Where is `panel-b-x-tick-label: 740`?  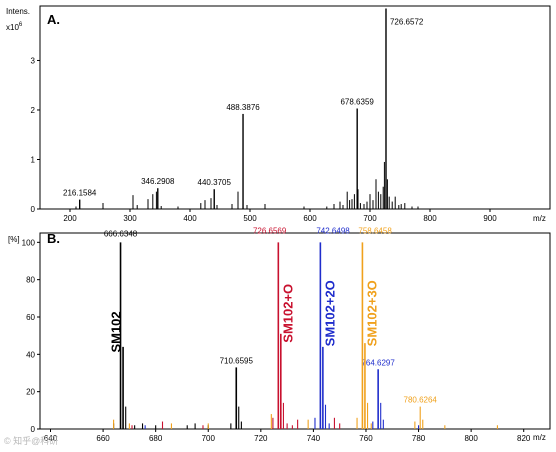
panel-b-x-tick-label: 740 is located at coordinates (314, 438).